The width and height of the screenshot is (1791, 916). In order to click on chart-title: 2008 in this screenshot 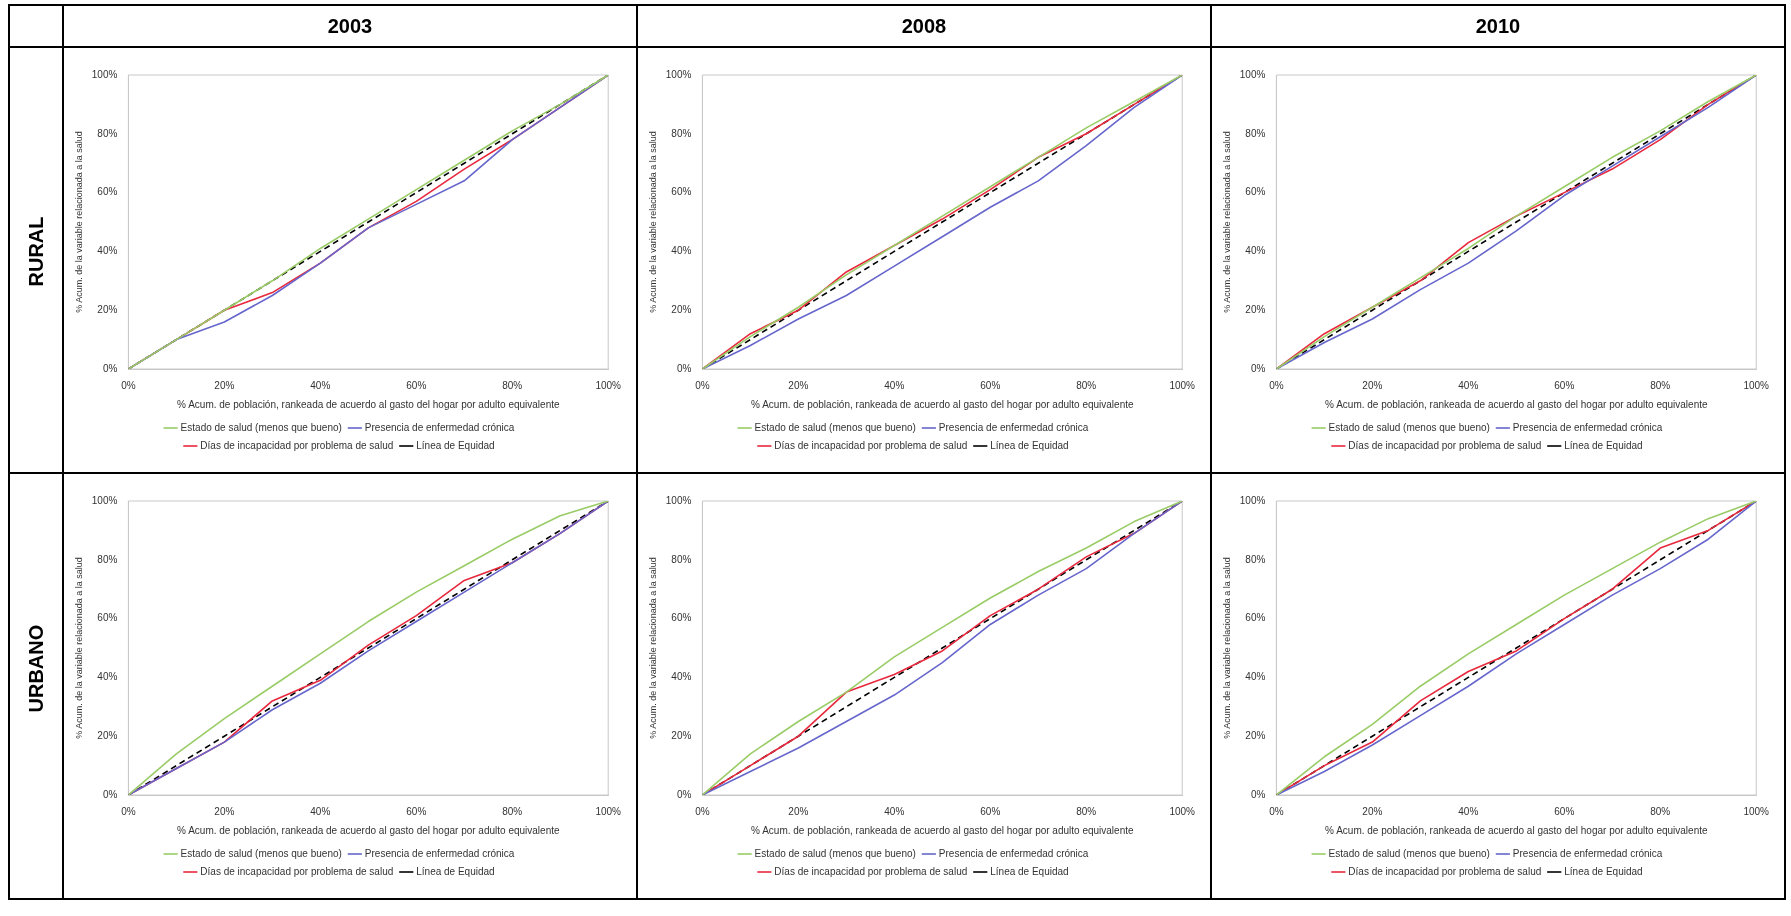, I will do `click(924, 26)`.